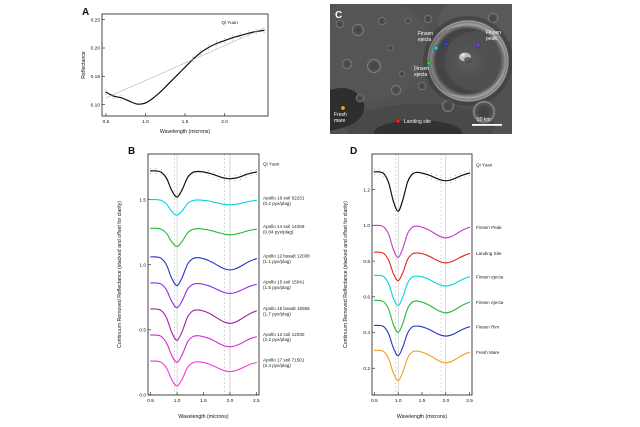 Image resolution: width=640 pixels, height=427 pixels. Describe the element at coordinates (96, 20) in the screenshot. I see `y-tick-label: 0.25` at that location.